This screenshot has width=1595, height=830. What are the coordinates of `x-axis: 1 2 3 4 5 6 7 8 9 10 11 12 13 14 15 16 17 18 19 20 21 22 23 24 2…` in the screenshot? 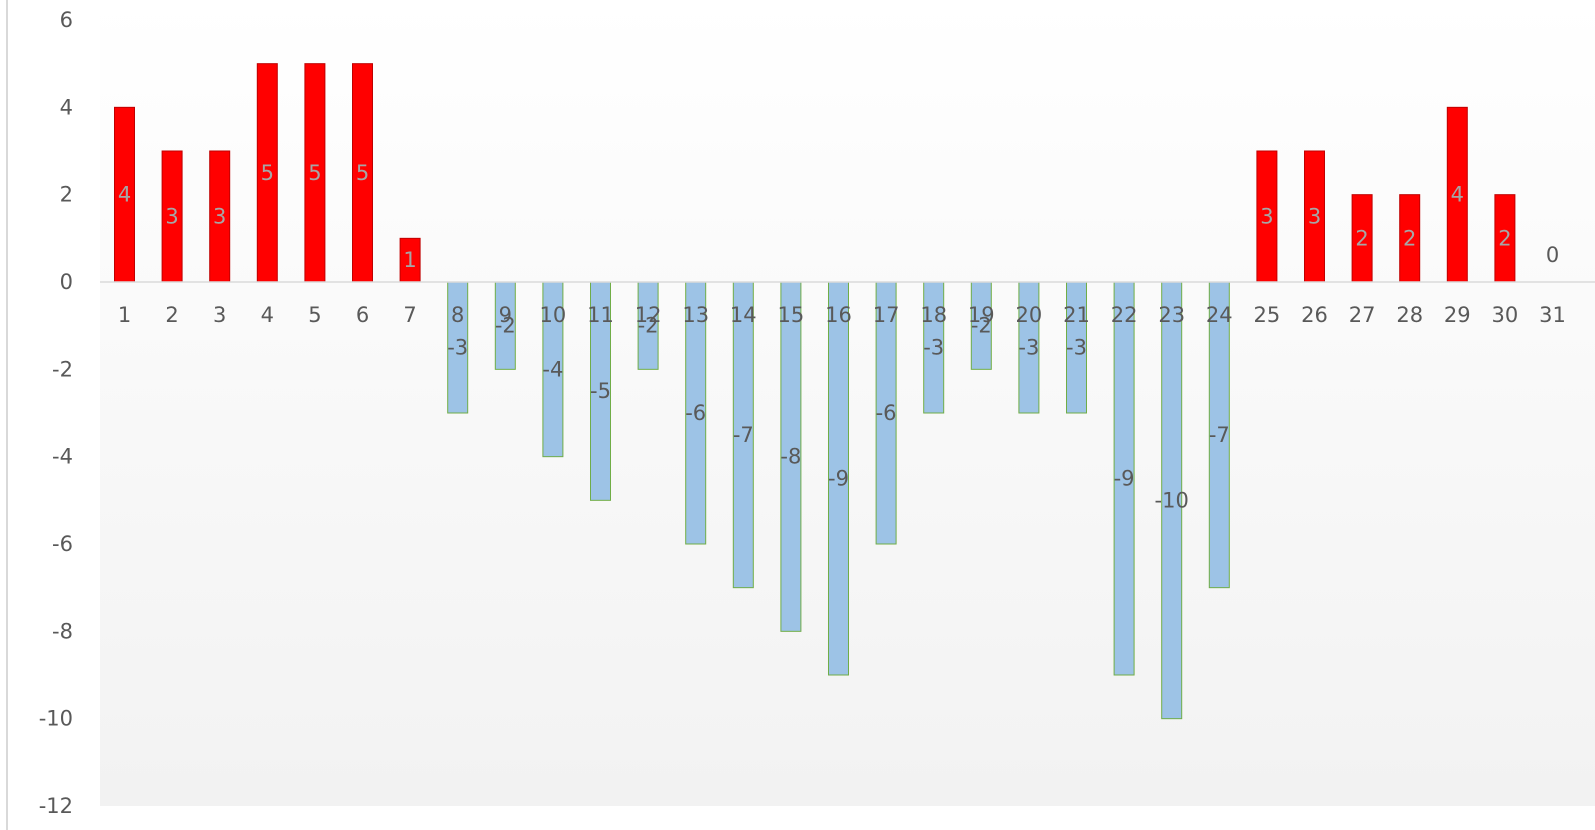 It's located at (842, 315).